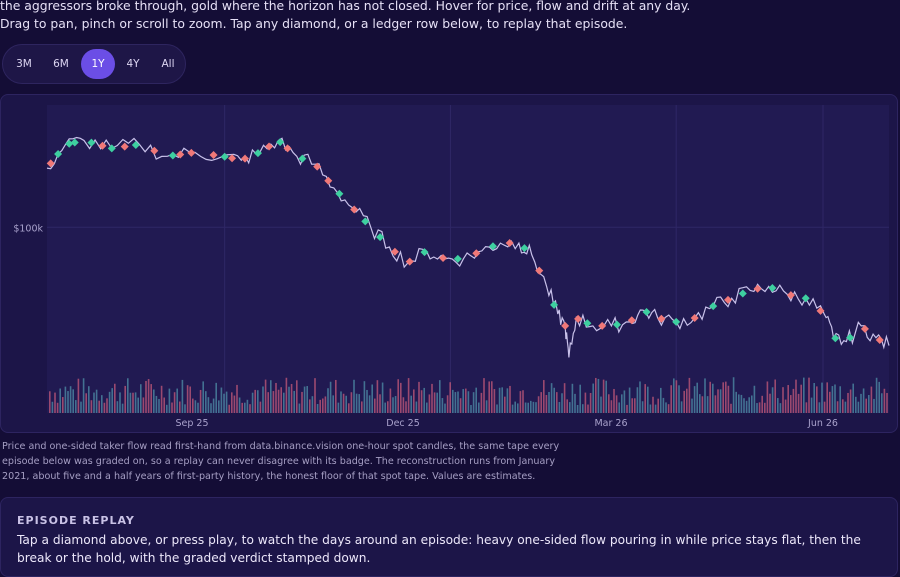 The width and height of the screenshot is (900, 577). What do you see at coordinates (168, 64) in the screenshot?
I see `range-button-all: All` at bounding box center [168, 64].